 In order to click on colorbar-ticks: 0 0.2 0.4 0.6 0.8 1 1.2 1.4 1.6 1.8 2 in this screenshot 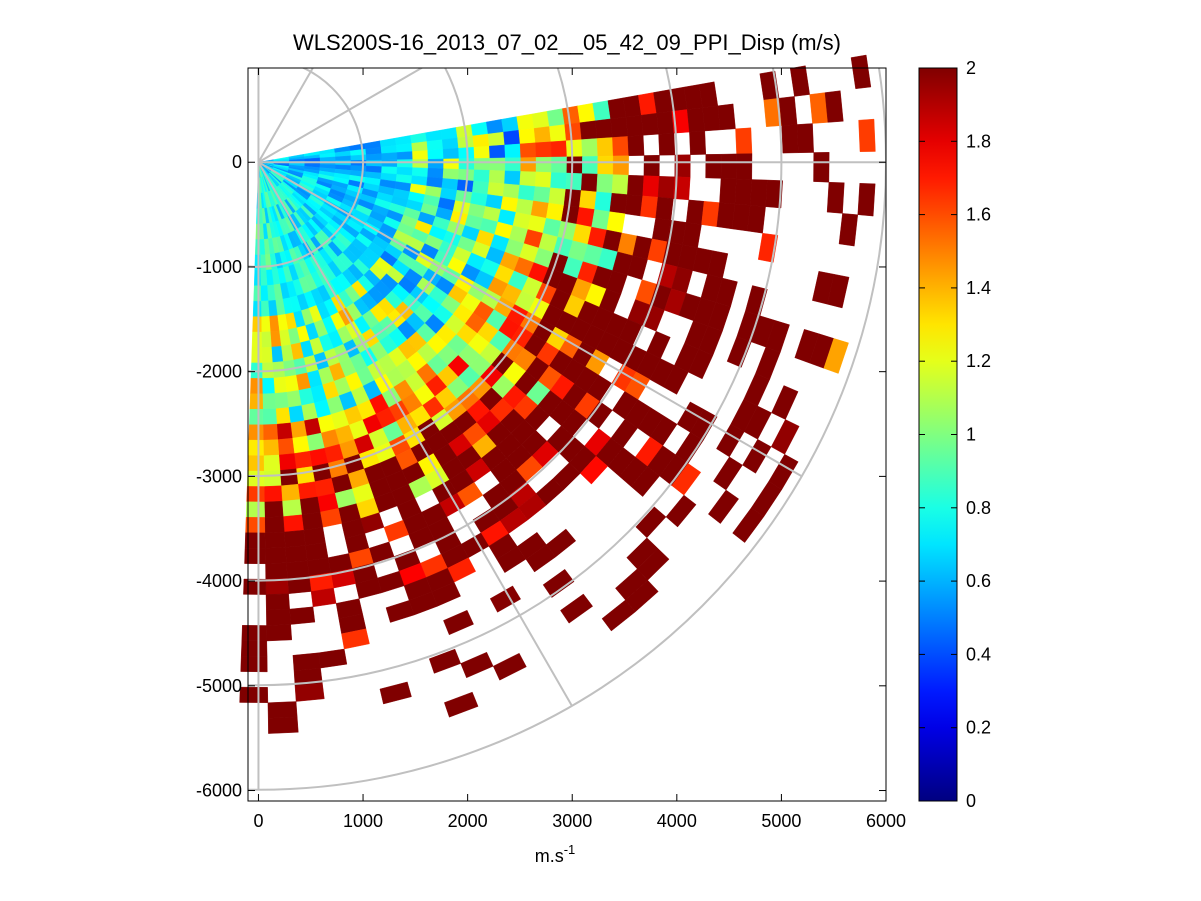, I will do `click(955, 434)`.